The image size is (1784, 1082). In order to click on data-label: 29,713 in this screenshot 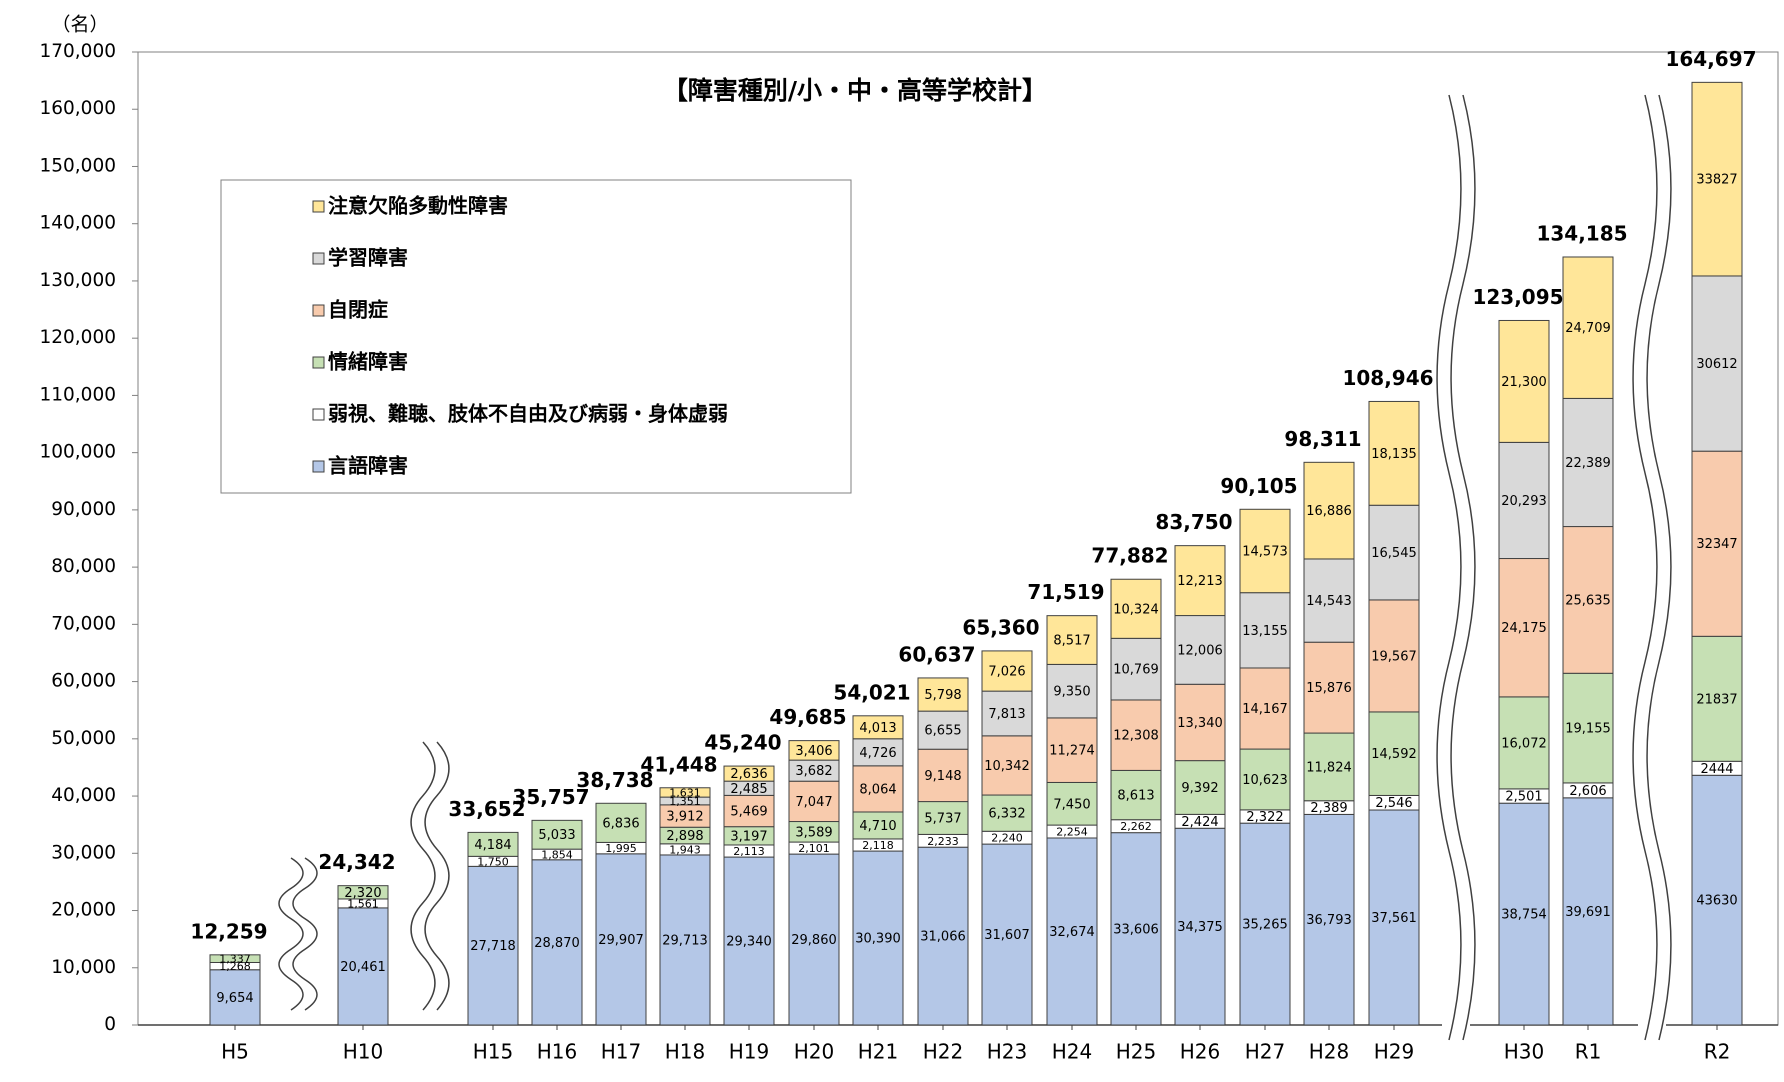, I will do `click(685, 940)`.